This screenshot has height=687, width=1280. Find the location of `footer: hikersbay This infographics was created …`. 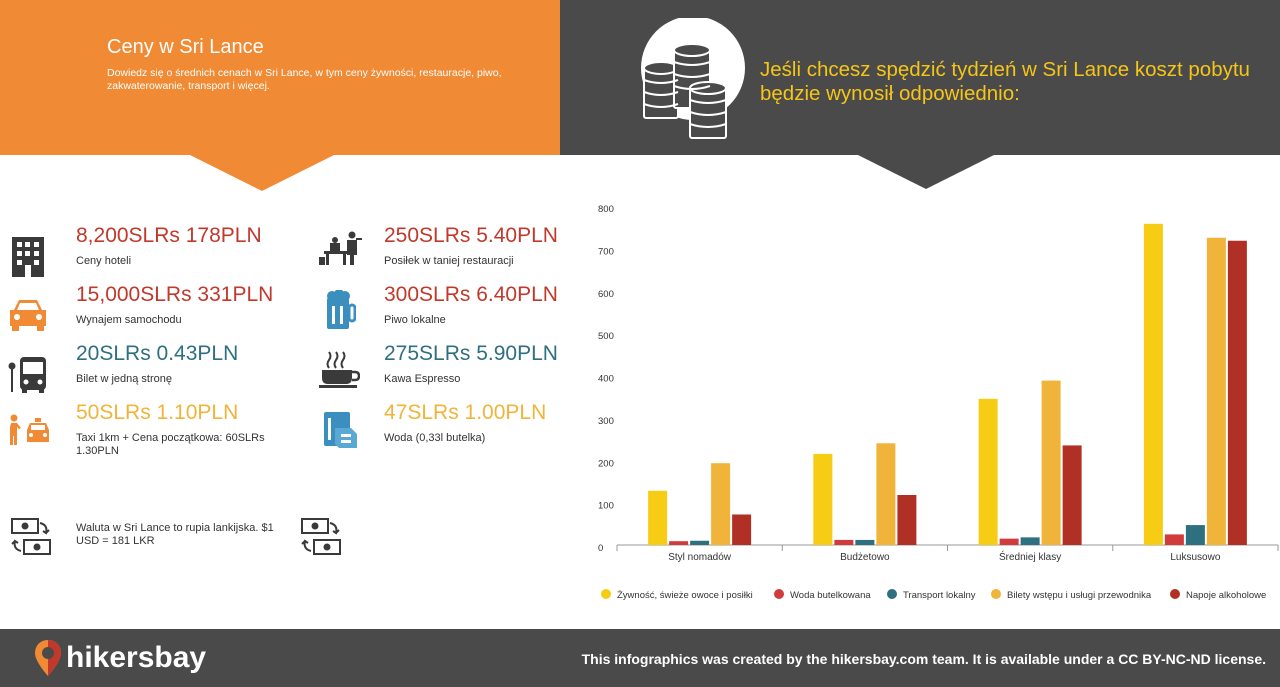

footer: hikersbay This infographics was created … is located at coordinates (640, 658).